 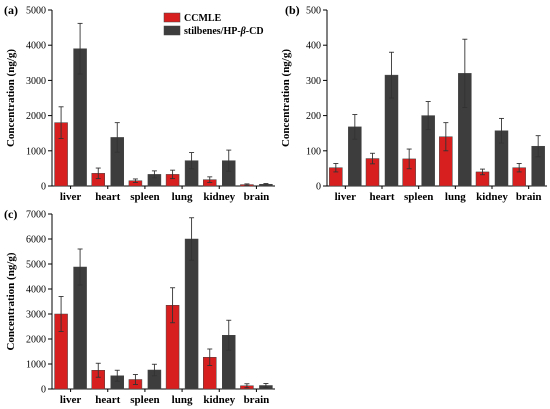 What do you see at coordinates (36, 215) in the screenshot?
I see `y-tick-label: 7000` at bounding box center [36, 215].